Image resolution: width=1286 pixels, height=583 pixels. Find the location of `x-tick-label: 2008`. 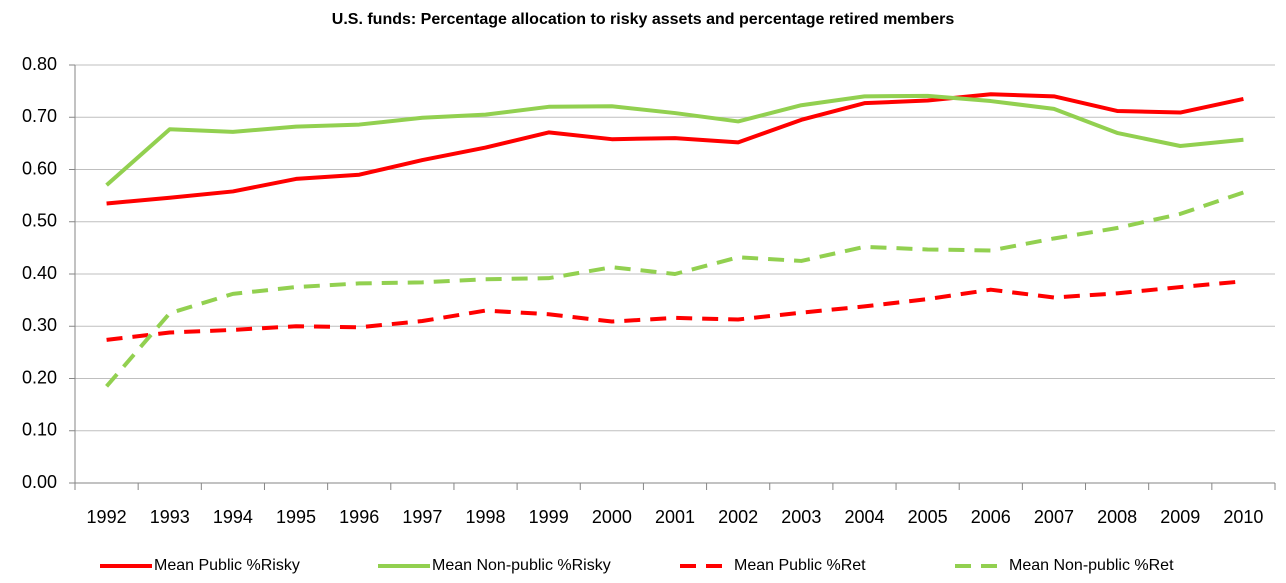

x-tick-label: 2008 is located at coordinates (1117, 517).